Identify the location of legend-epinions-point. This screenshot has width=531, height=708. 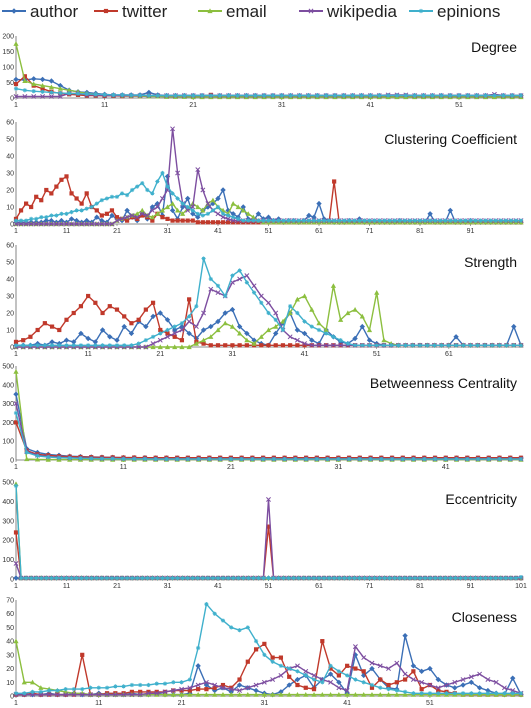
(421, 11).